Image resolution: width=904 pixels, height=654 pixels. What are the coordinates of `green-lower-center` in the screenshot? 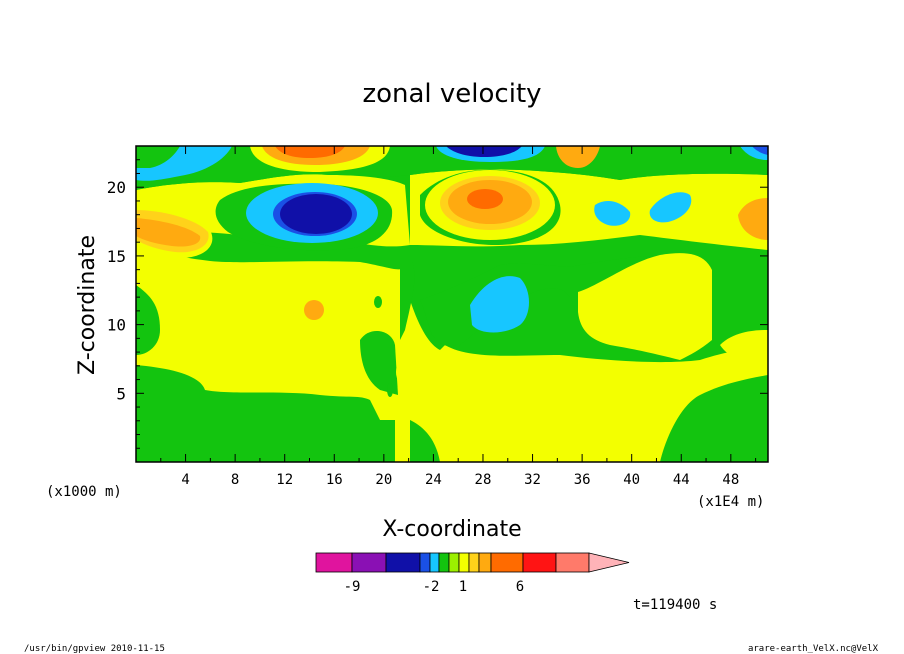 It's located at (425, 441).